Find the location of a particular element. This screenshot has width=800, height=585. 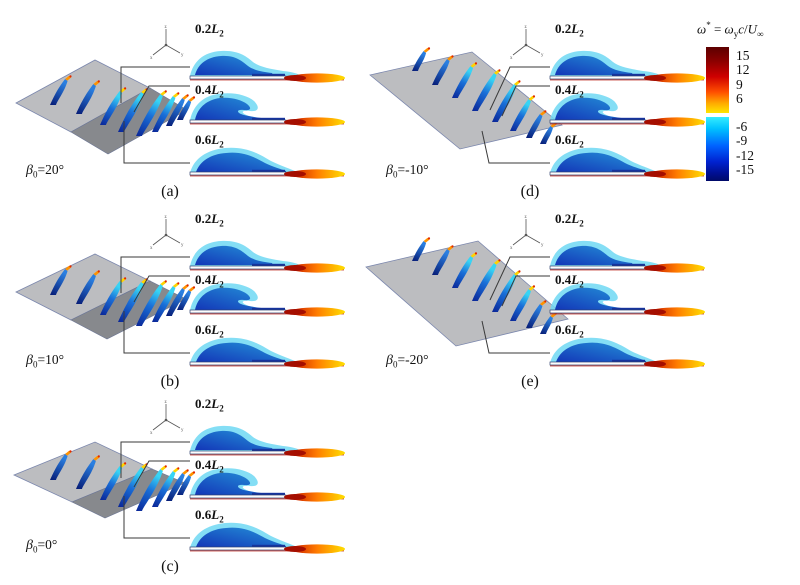

beta-label: β0=-20° is located at coordinates (407, 361).